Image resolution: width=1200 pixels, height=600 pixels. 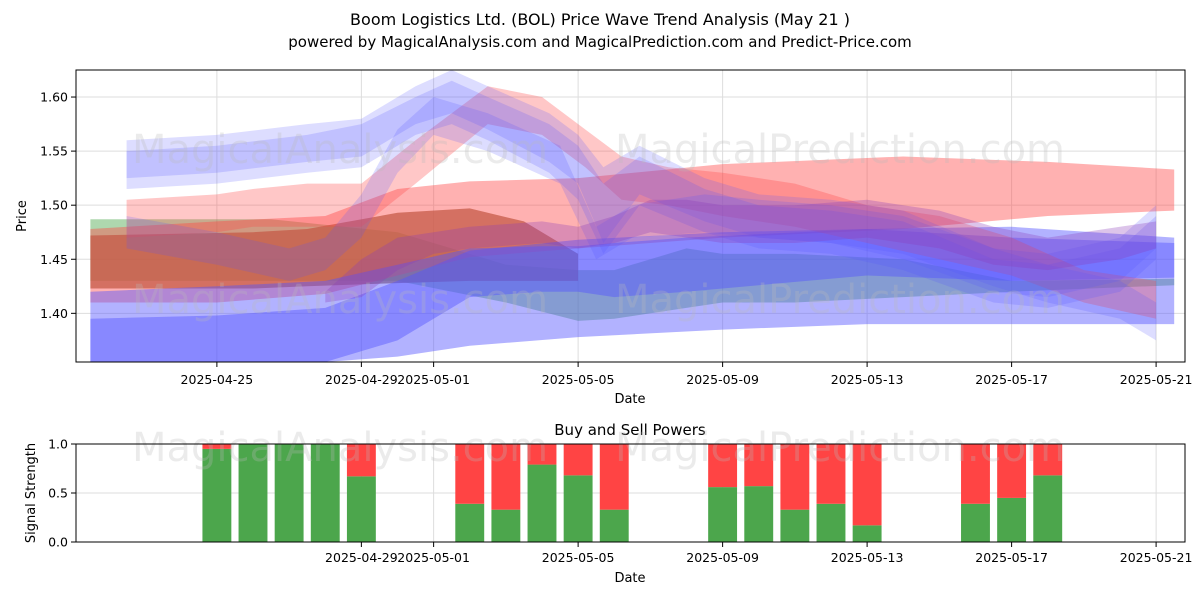 I want to click on signal-x-tick-label: 2025-04-29, so click(x=361, y=557).